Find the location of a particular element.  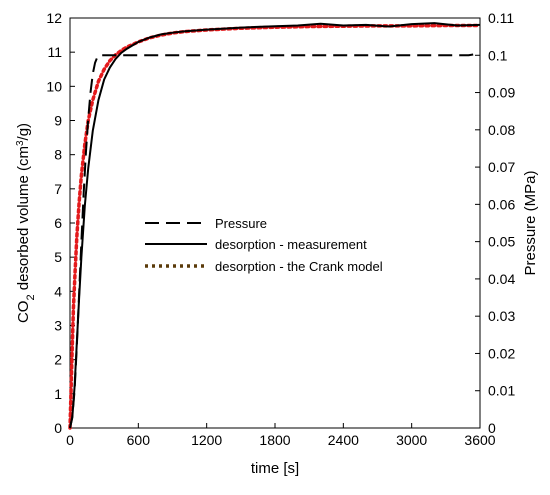

y-right-tick-label: 0.03 is located at coordinates (501, 316).